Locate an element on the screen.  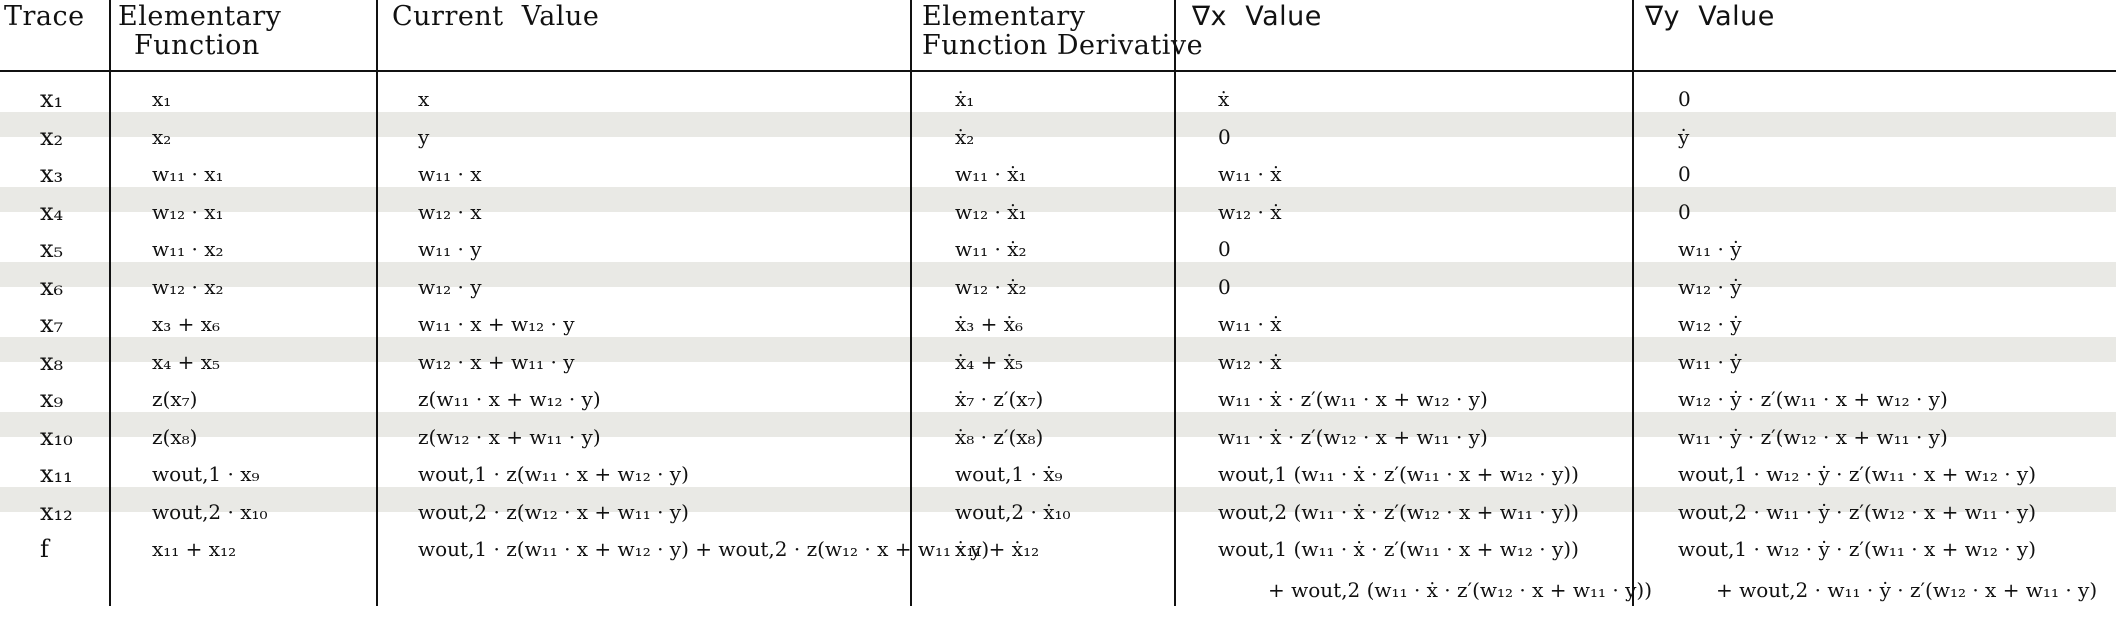
elementary-function-cell: z(x₈) is located at coordinates (175, 437).